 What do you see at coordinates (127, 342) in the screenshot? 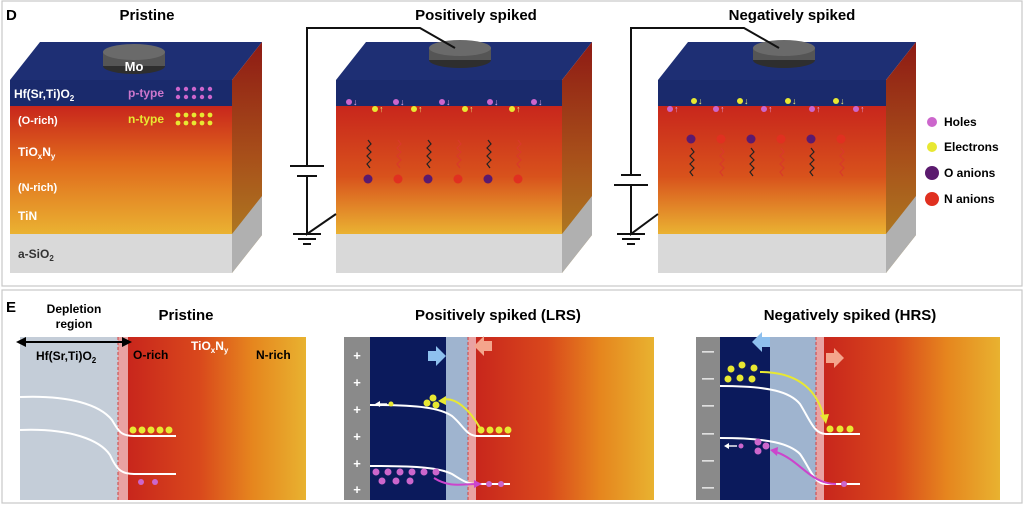
I see `depletion-arrow-right-head` at bounding box center [127, 342].